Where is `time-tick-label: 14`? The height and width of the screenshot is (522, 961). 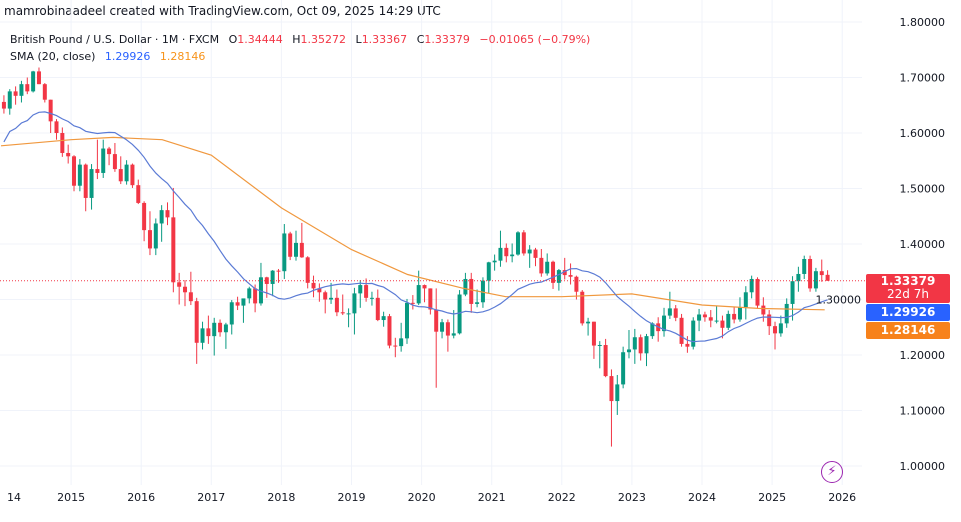 time-tick-label: 14 is located at coordinates (14, 497).